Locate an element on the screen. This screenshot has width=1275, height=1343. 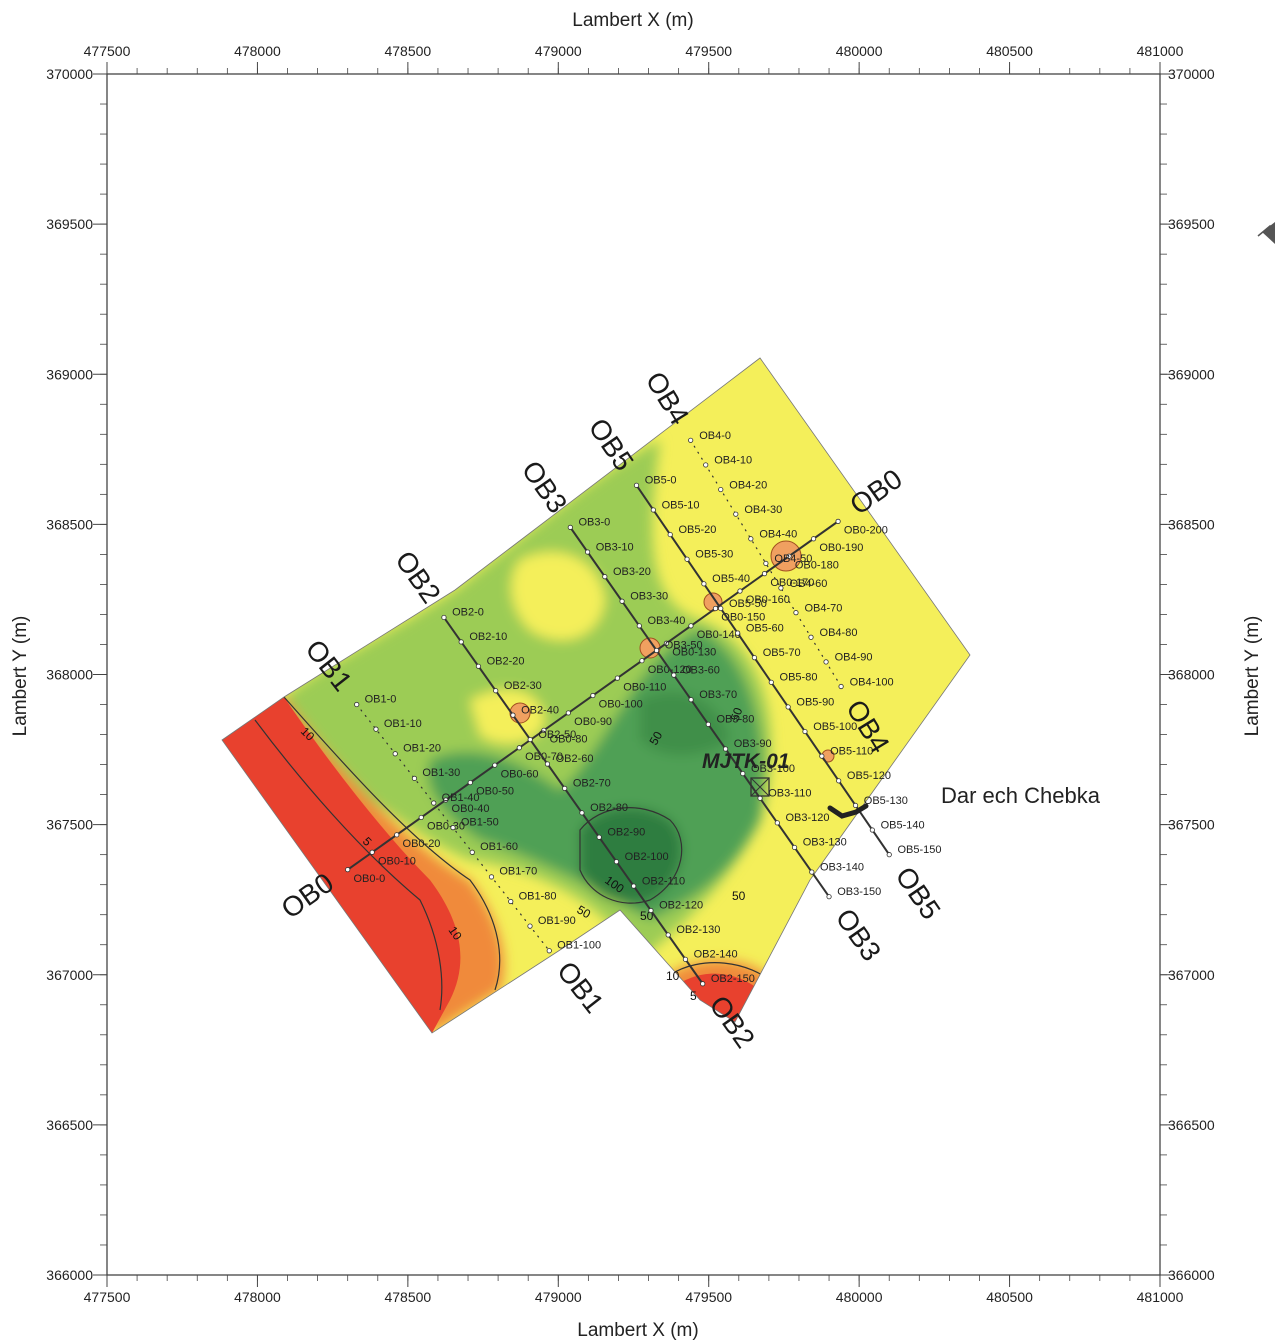
profile-end-label: OB5 is located at coordinates (917, 893).